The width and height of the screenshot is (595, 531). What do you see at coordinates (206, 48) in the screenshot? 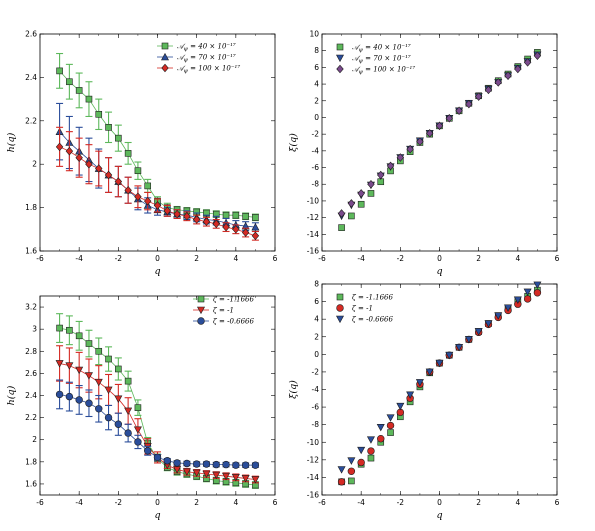
I see `legend-label: 𝒜ψ = 40 × 10⁻¹⁷` at bounding box center [206, 48].